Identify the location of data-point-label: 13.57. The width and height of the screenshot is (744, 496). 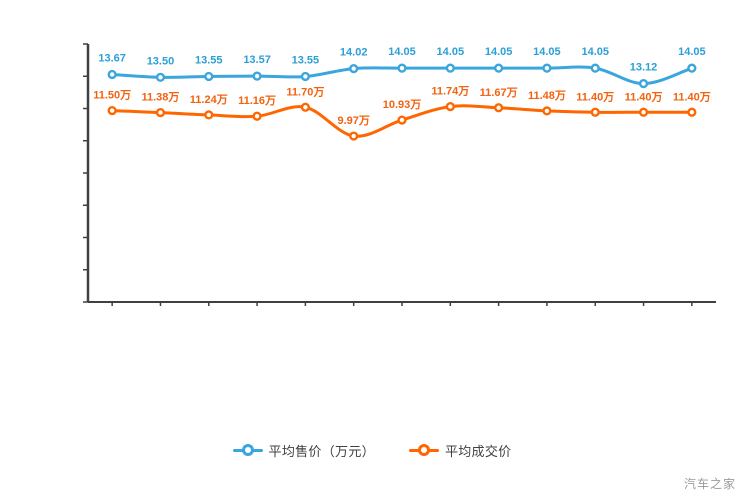
(257, 60).